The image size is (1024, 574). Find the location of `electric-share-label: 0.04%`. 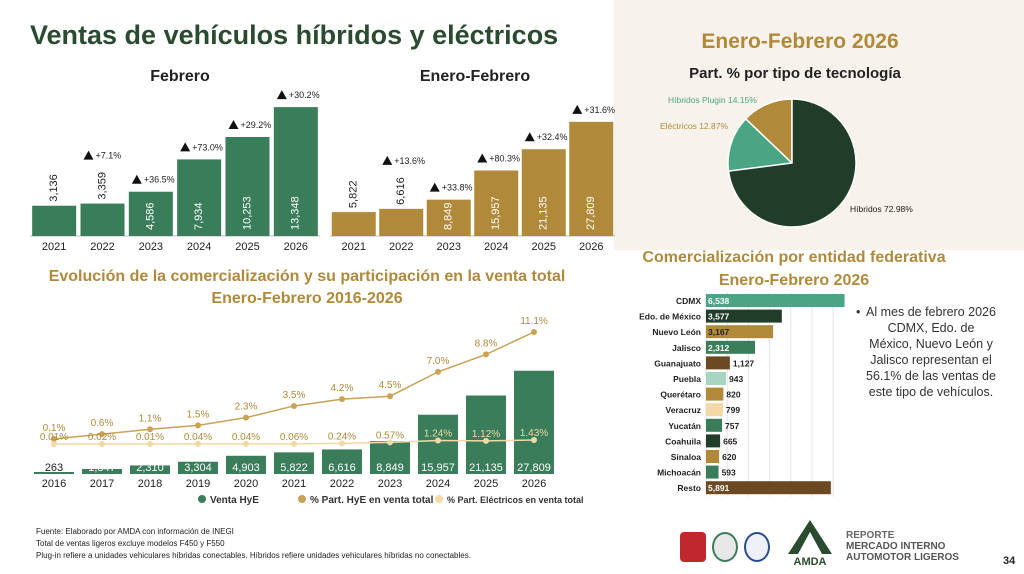

electric-share-label: 0.04% is located at coordinates (246, 437).